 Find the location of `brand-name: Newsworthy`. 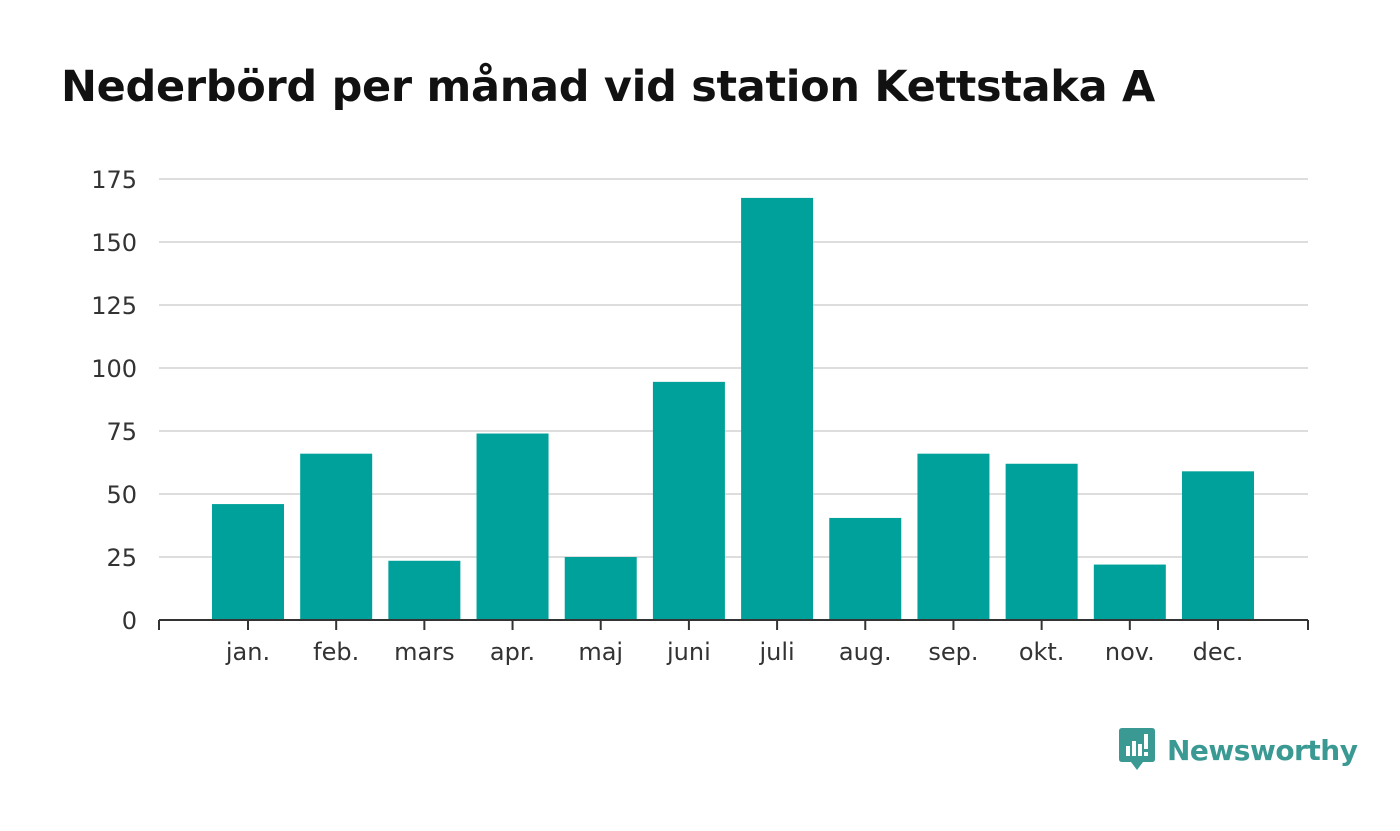

brand-name: Newsworthy is located at coordinates (1262, 750).